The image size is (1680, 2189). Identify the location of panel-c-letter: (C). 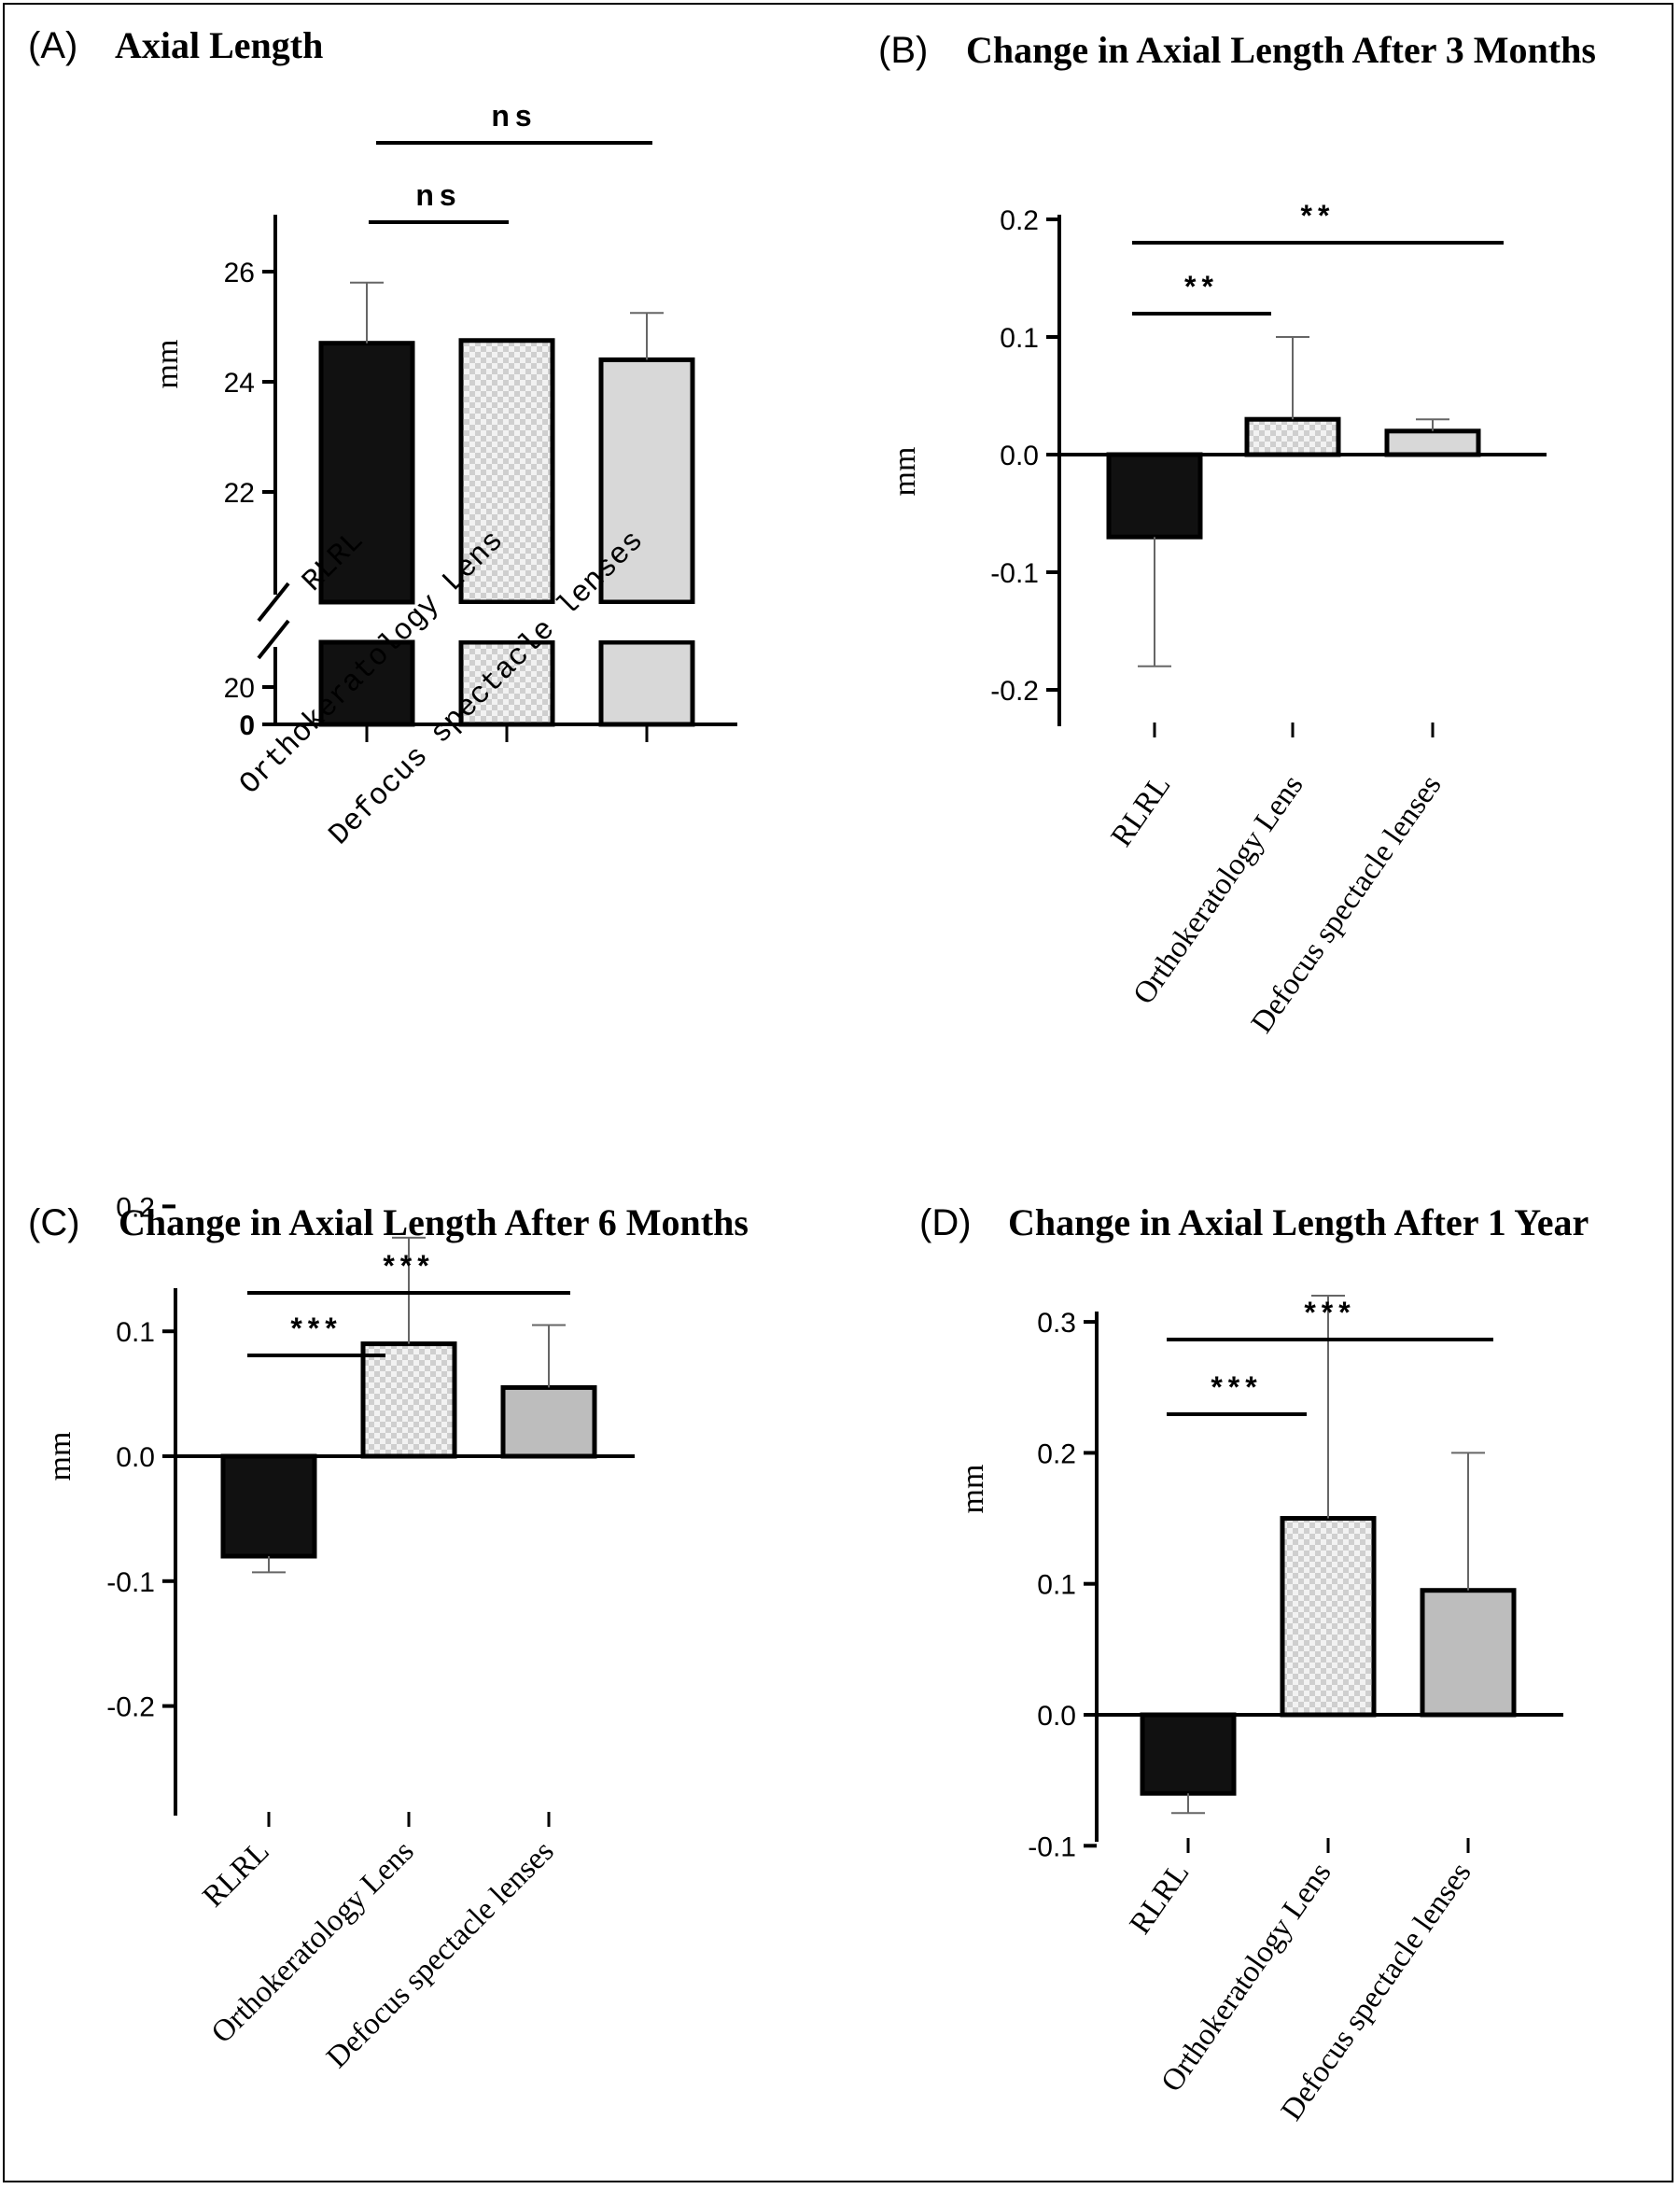
(54, 1222).